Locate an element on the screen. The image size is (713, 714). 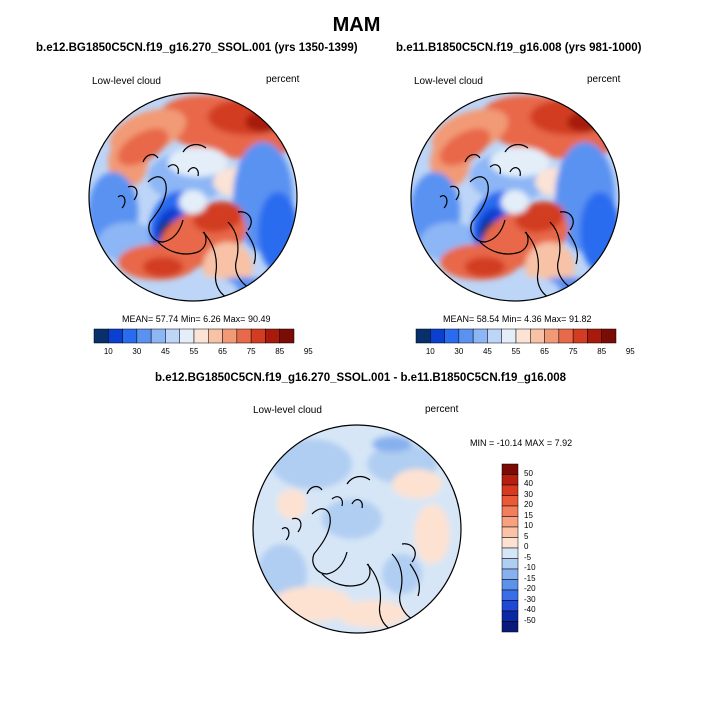
panel-3-colorbar-tick: 0 is located at coordinates (526, 546).